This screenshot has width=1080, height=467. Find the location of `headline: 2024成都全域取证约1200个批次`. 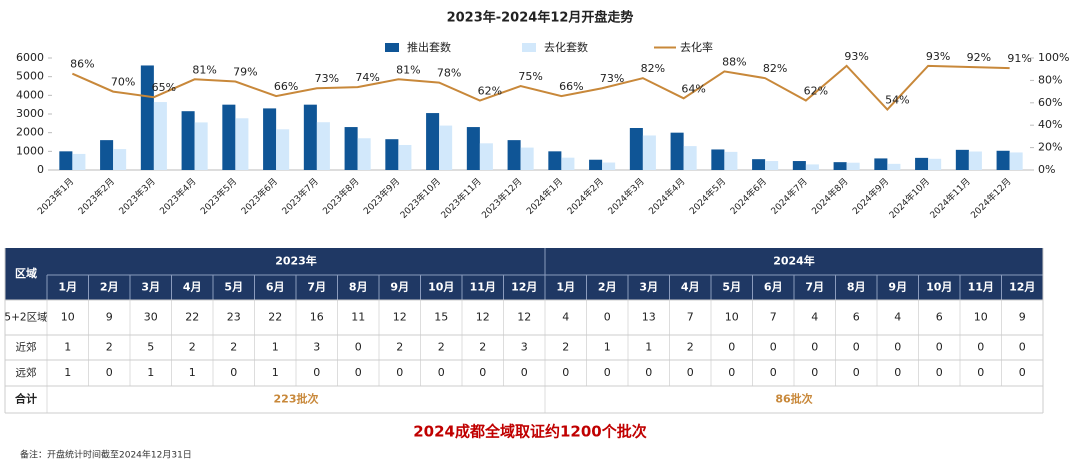

headline: 2024成都全域取证约1200个批次 is located at coordinates (530, 432).